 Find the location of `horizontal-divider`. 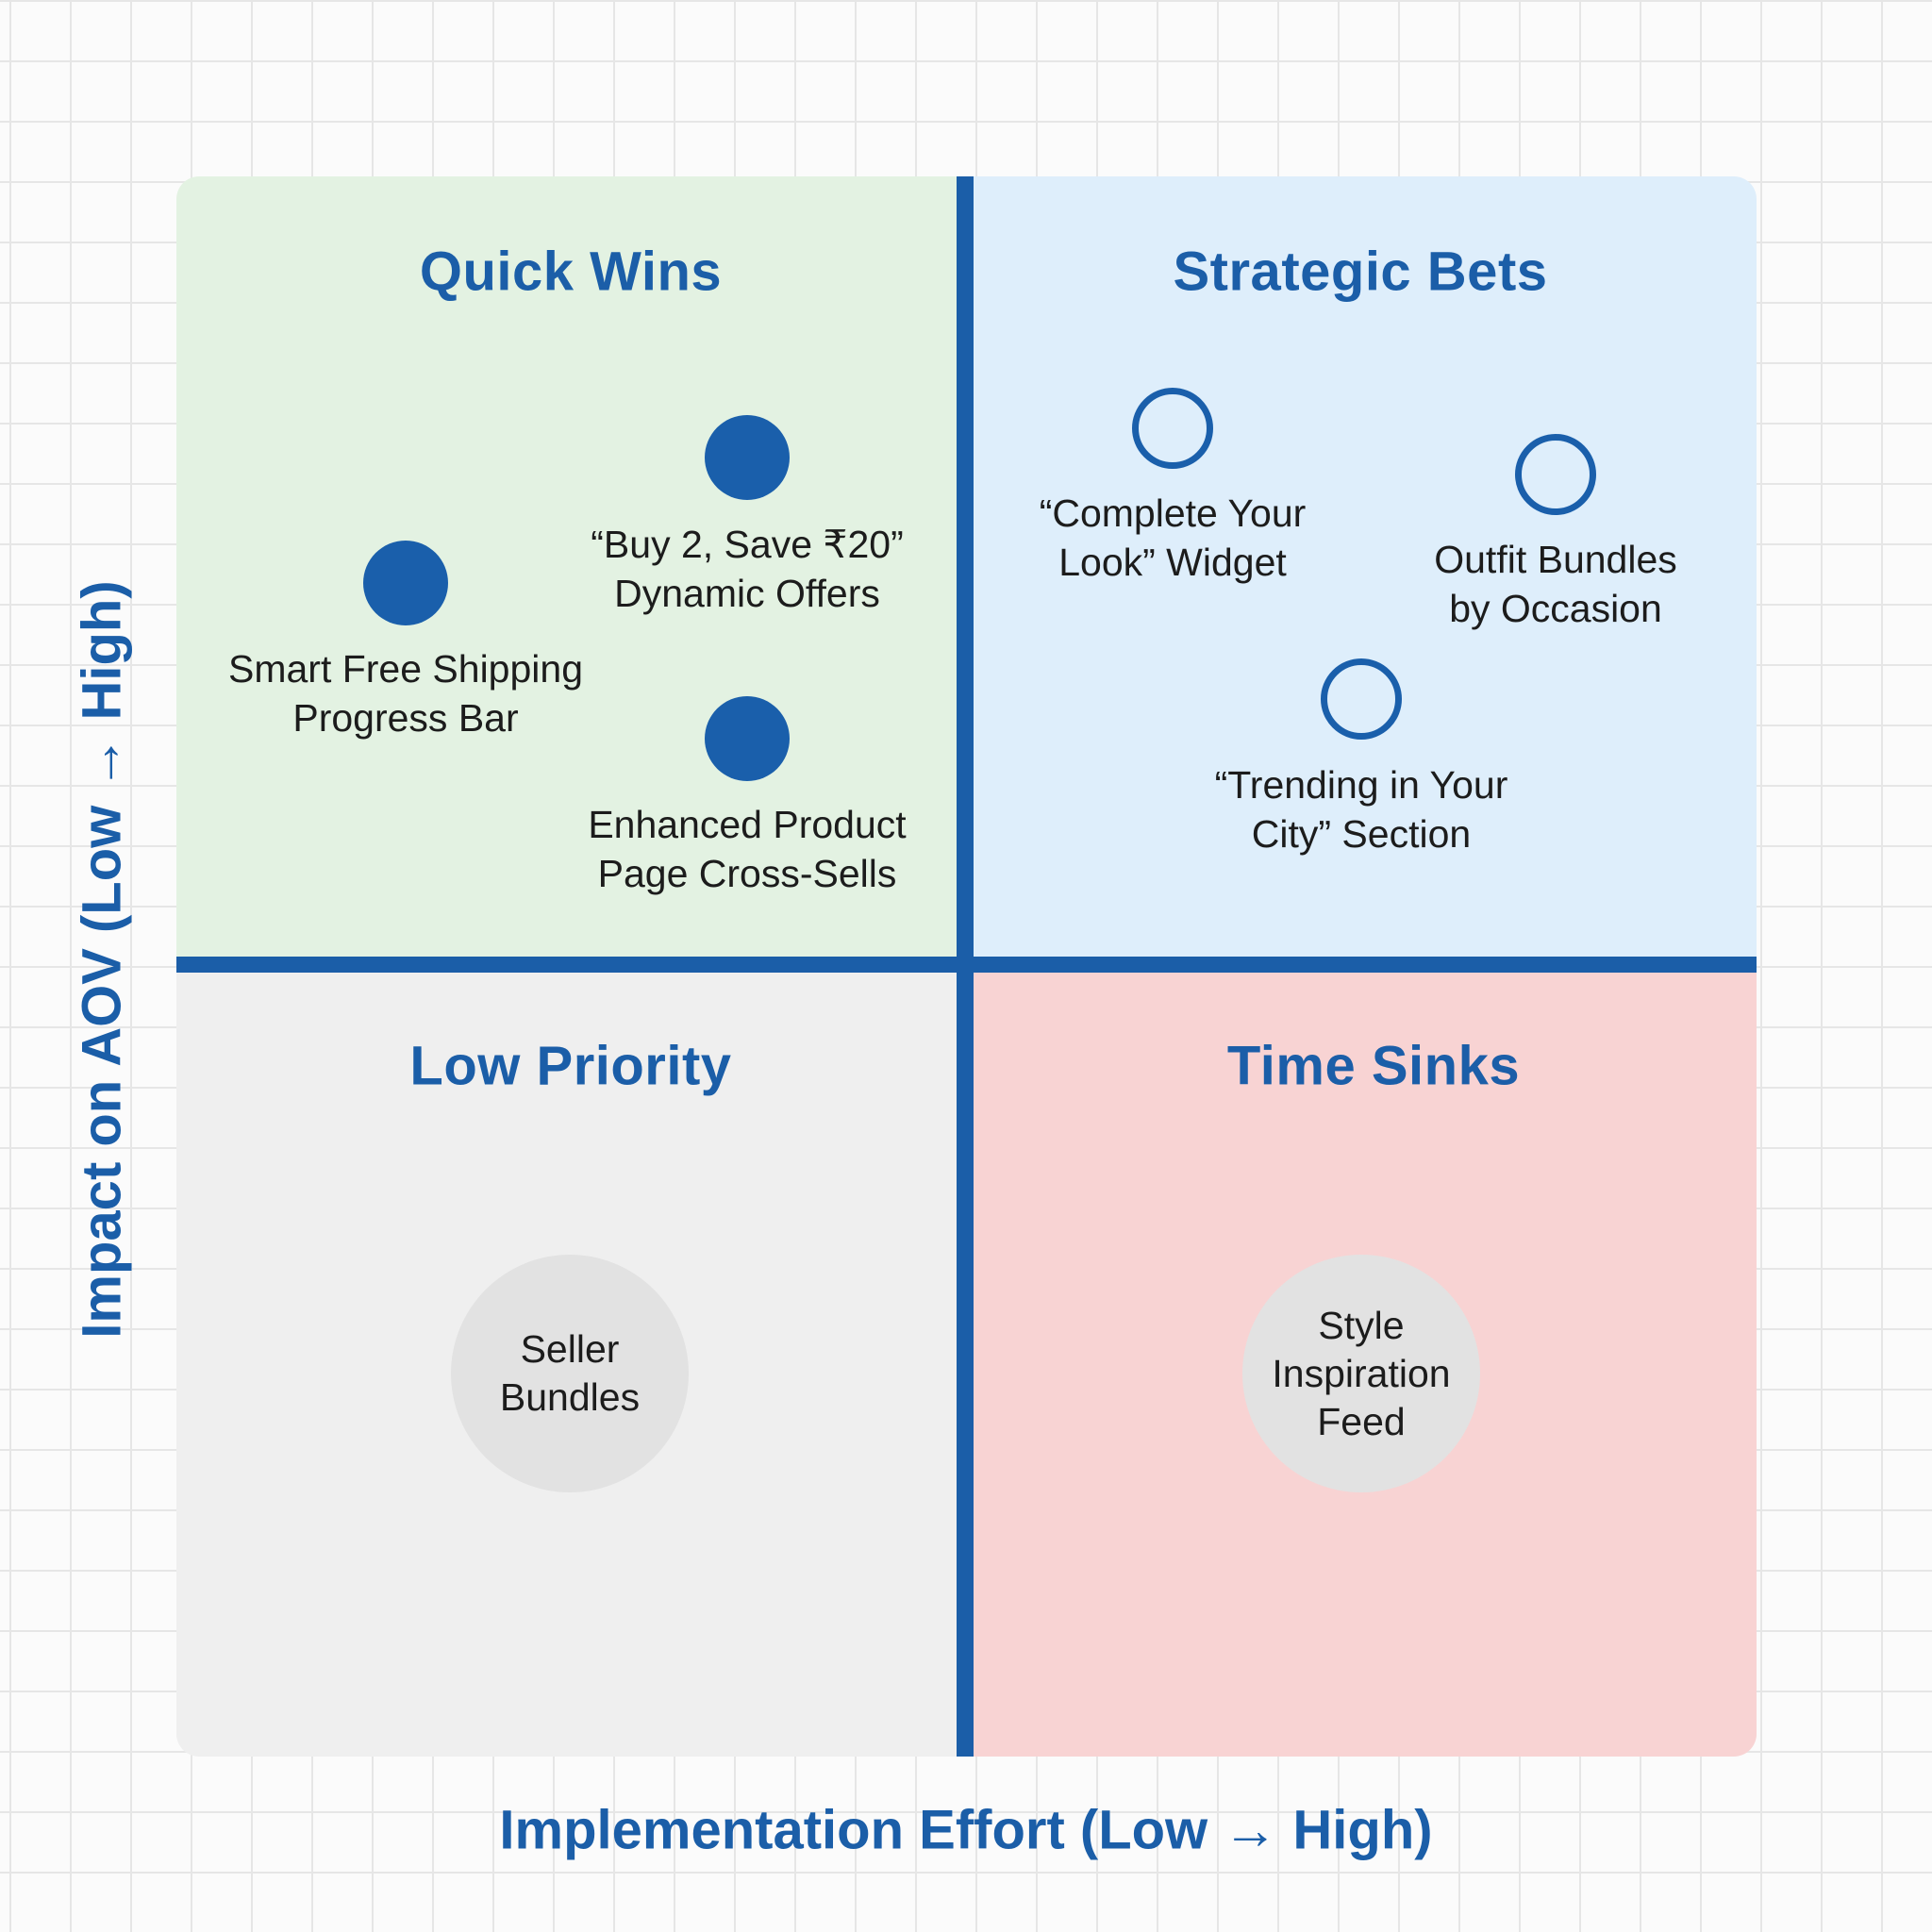

horizontal-divider is located at coordinates (967, 965).